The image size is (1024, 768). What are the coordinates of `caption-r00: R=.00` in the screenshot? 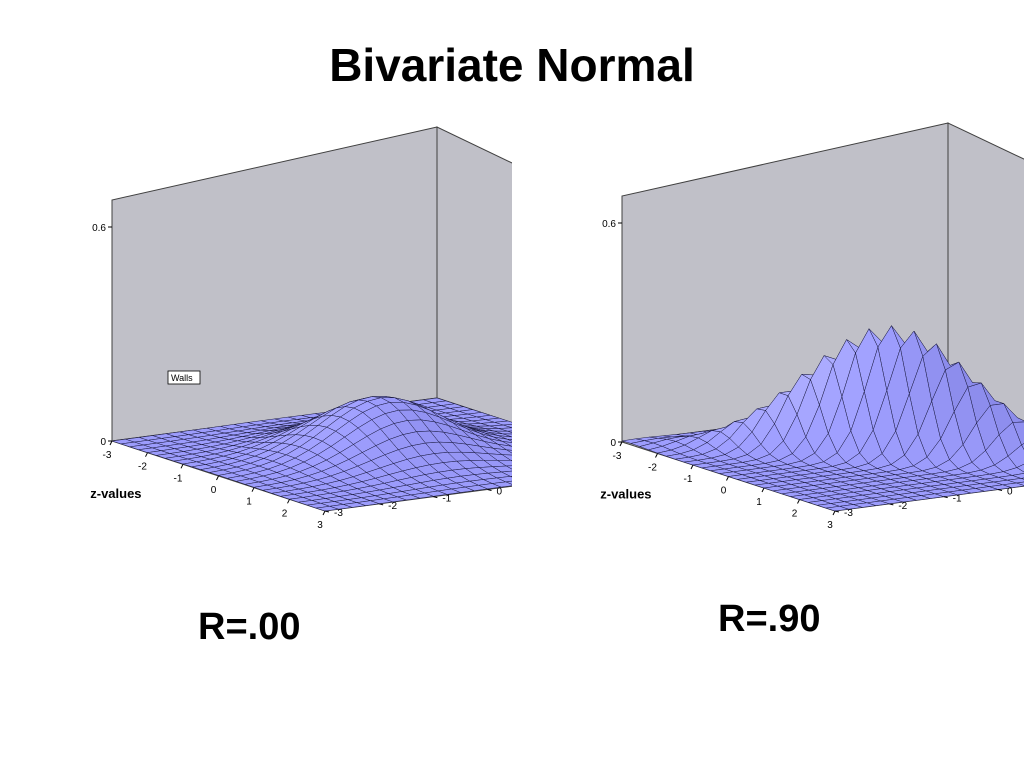 It's located at (249, 627).